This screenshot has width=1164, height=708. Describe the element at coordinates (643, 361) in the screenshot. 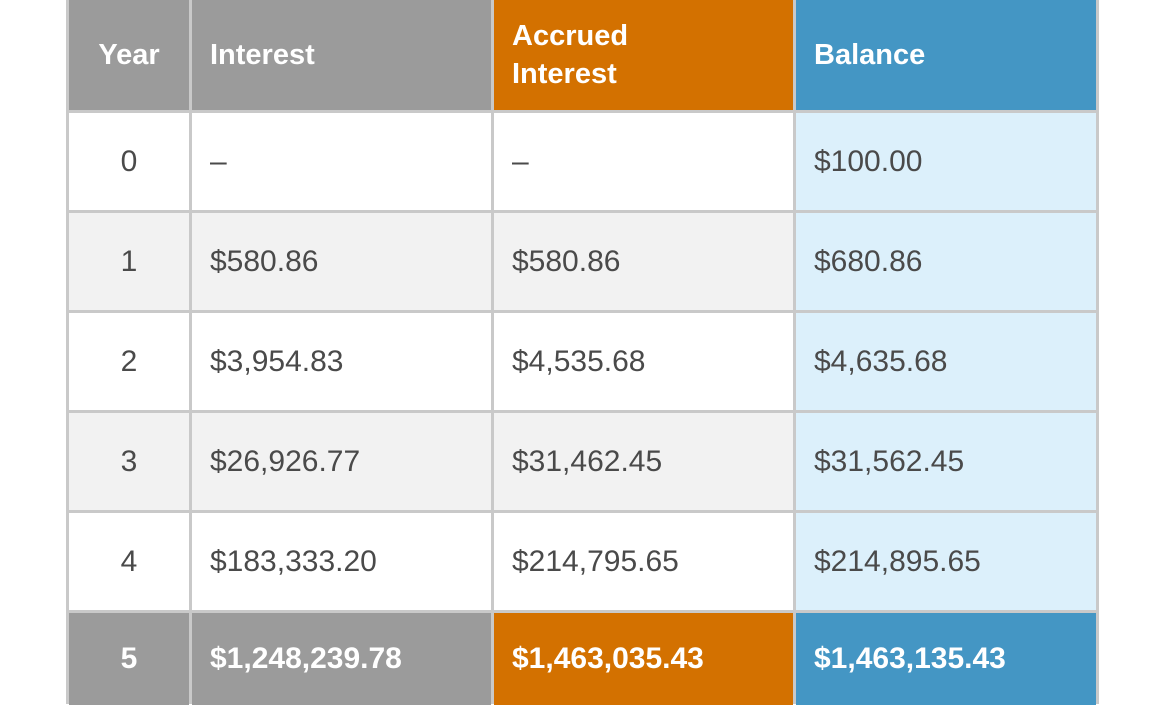

I see `accrued-interest-cell: $4,535.68` at that location.